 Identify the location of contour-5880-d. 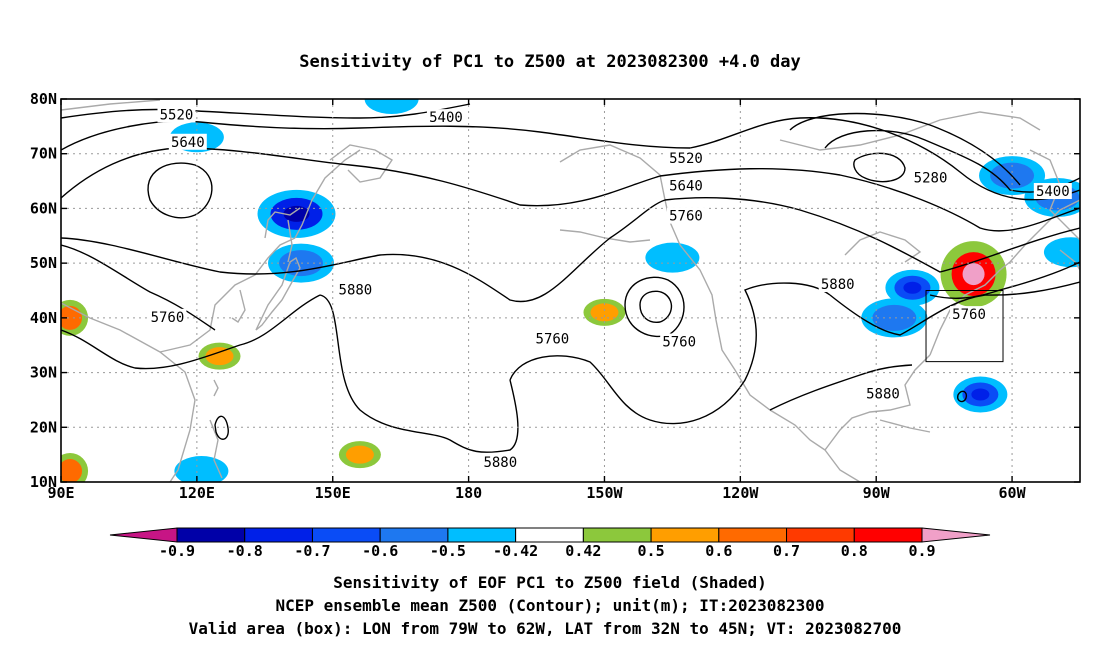
(954, 308).